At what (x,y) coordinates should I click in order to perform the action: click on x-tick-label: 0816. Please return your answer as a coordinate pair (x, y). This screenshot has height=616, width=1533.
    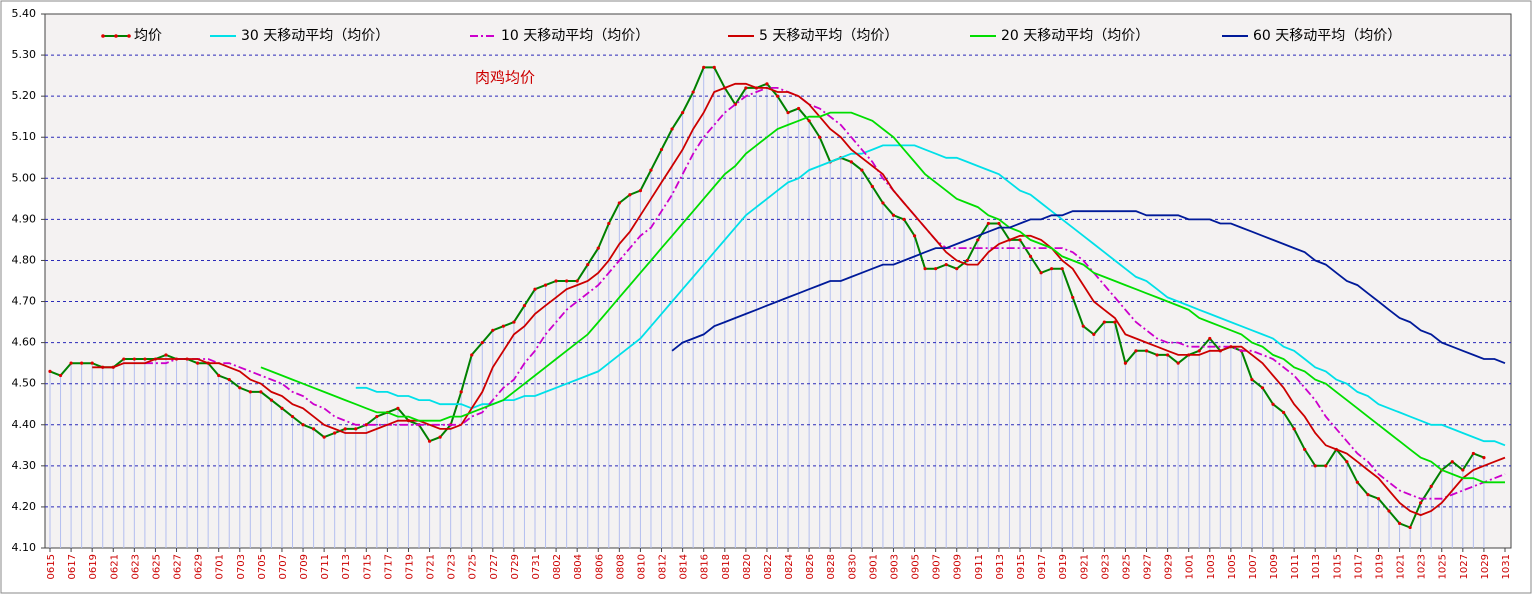
    Looking at the image, I should click on (705, 566).